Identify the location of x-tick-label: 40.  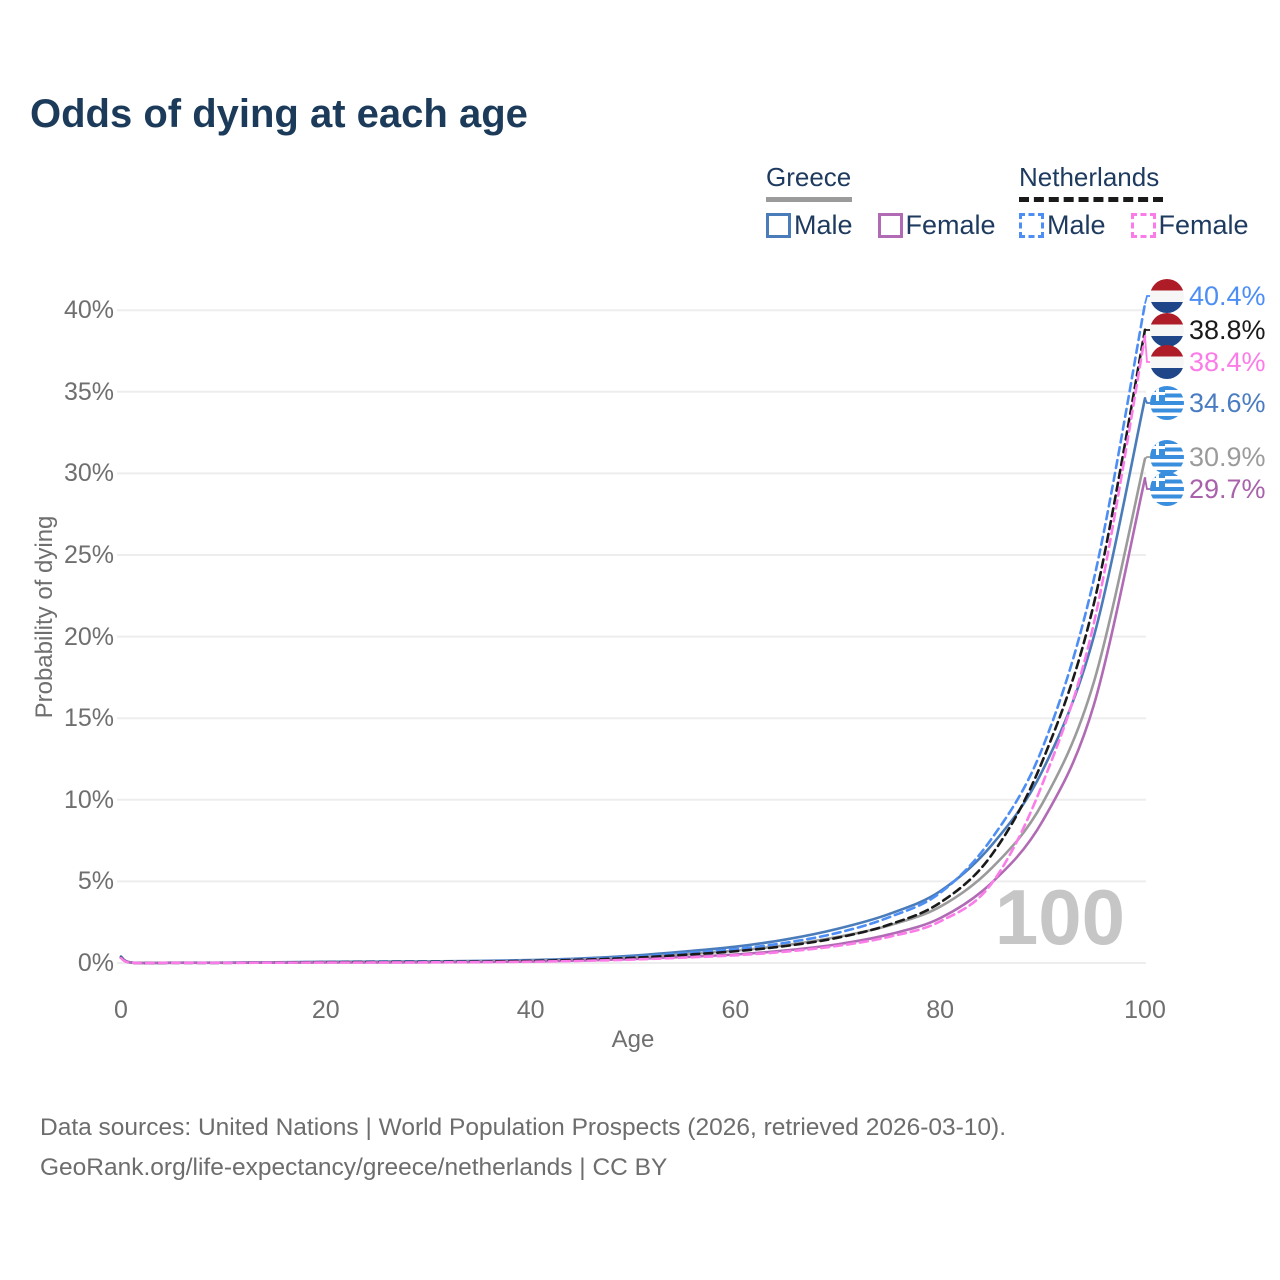
(530, 1010).